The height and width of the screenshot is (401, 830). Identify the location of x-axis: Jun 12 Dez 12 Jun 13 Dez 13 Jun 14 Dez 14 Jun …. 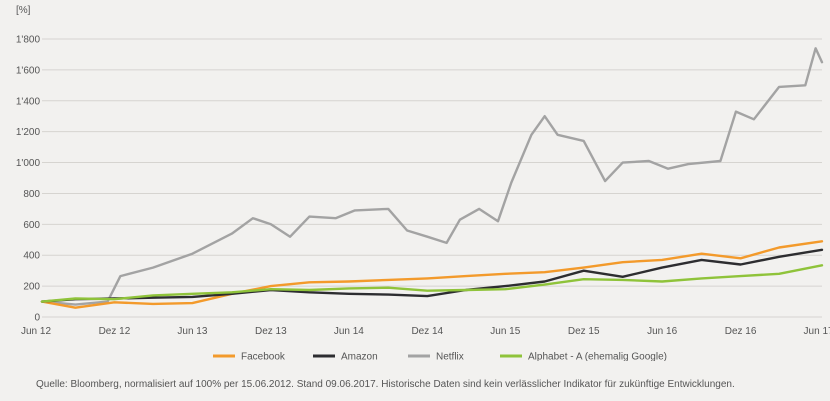
(425, 331).